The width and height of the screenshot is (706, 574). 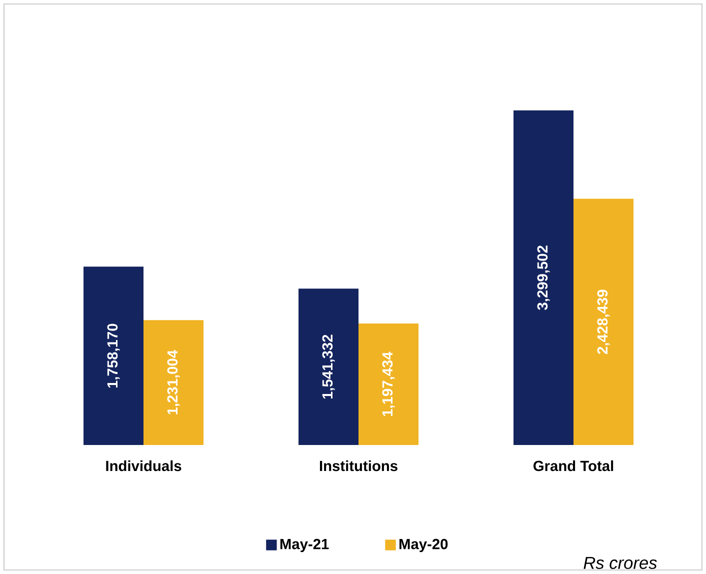 I want to click on data-label: 1,541,332, so click(x=328, y=366).